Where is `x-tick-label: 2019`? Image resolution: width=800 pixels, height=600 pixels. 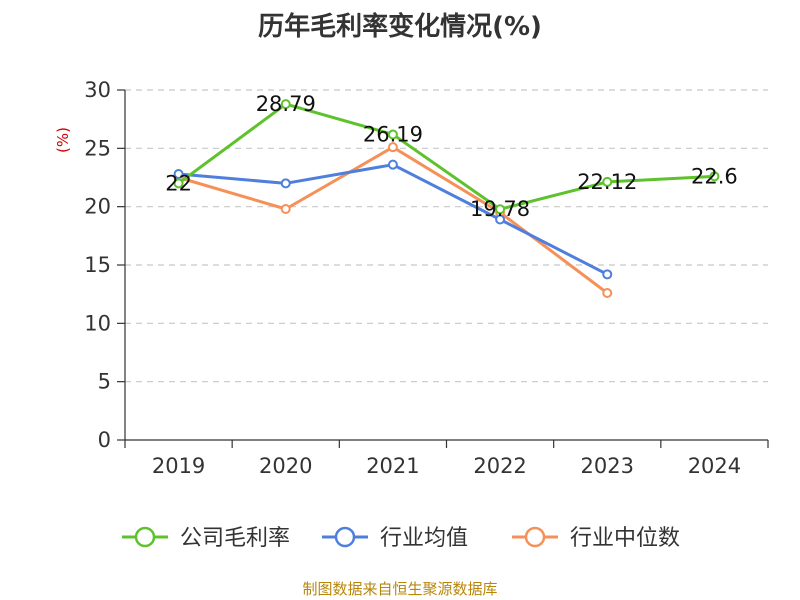
x-tick-label: 2019 is located at coordinates (178, 466).